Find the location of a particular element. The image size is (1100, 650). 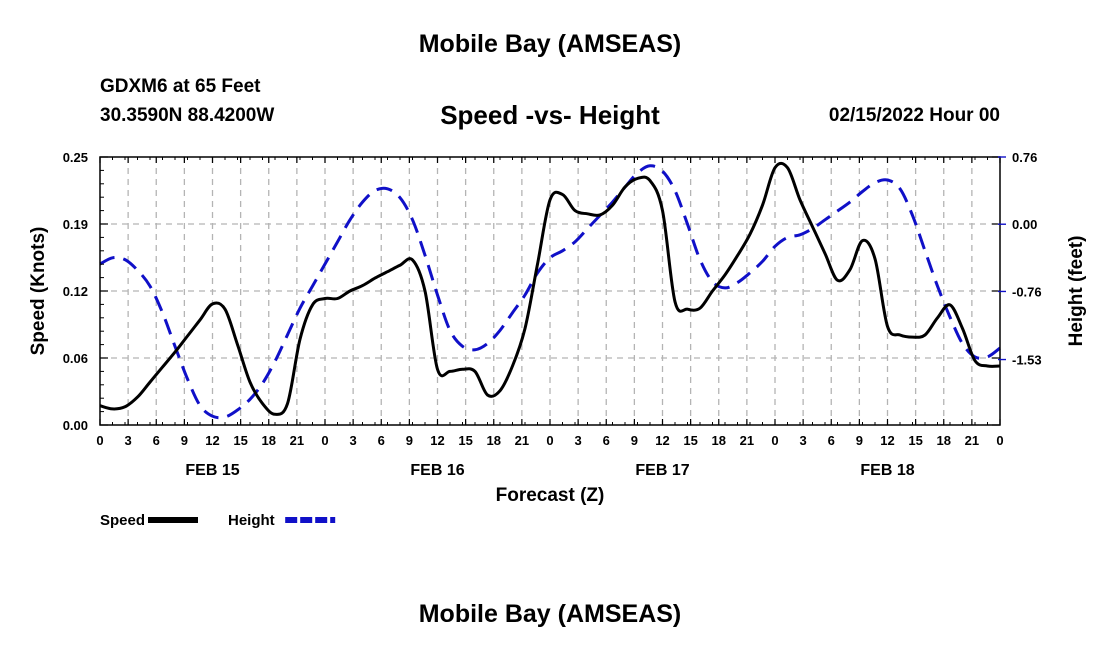

footer-title: Mobile Bay (AMSEAS) is located at coordinates (550, 614).